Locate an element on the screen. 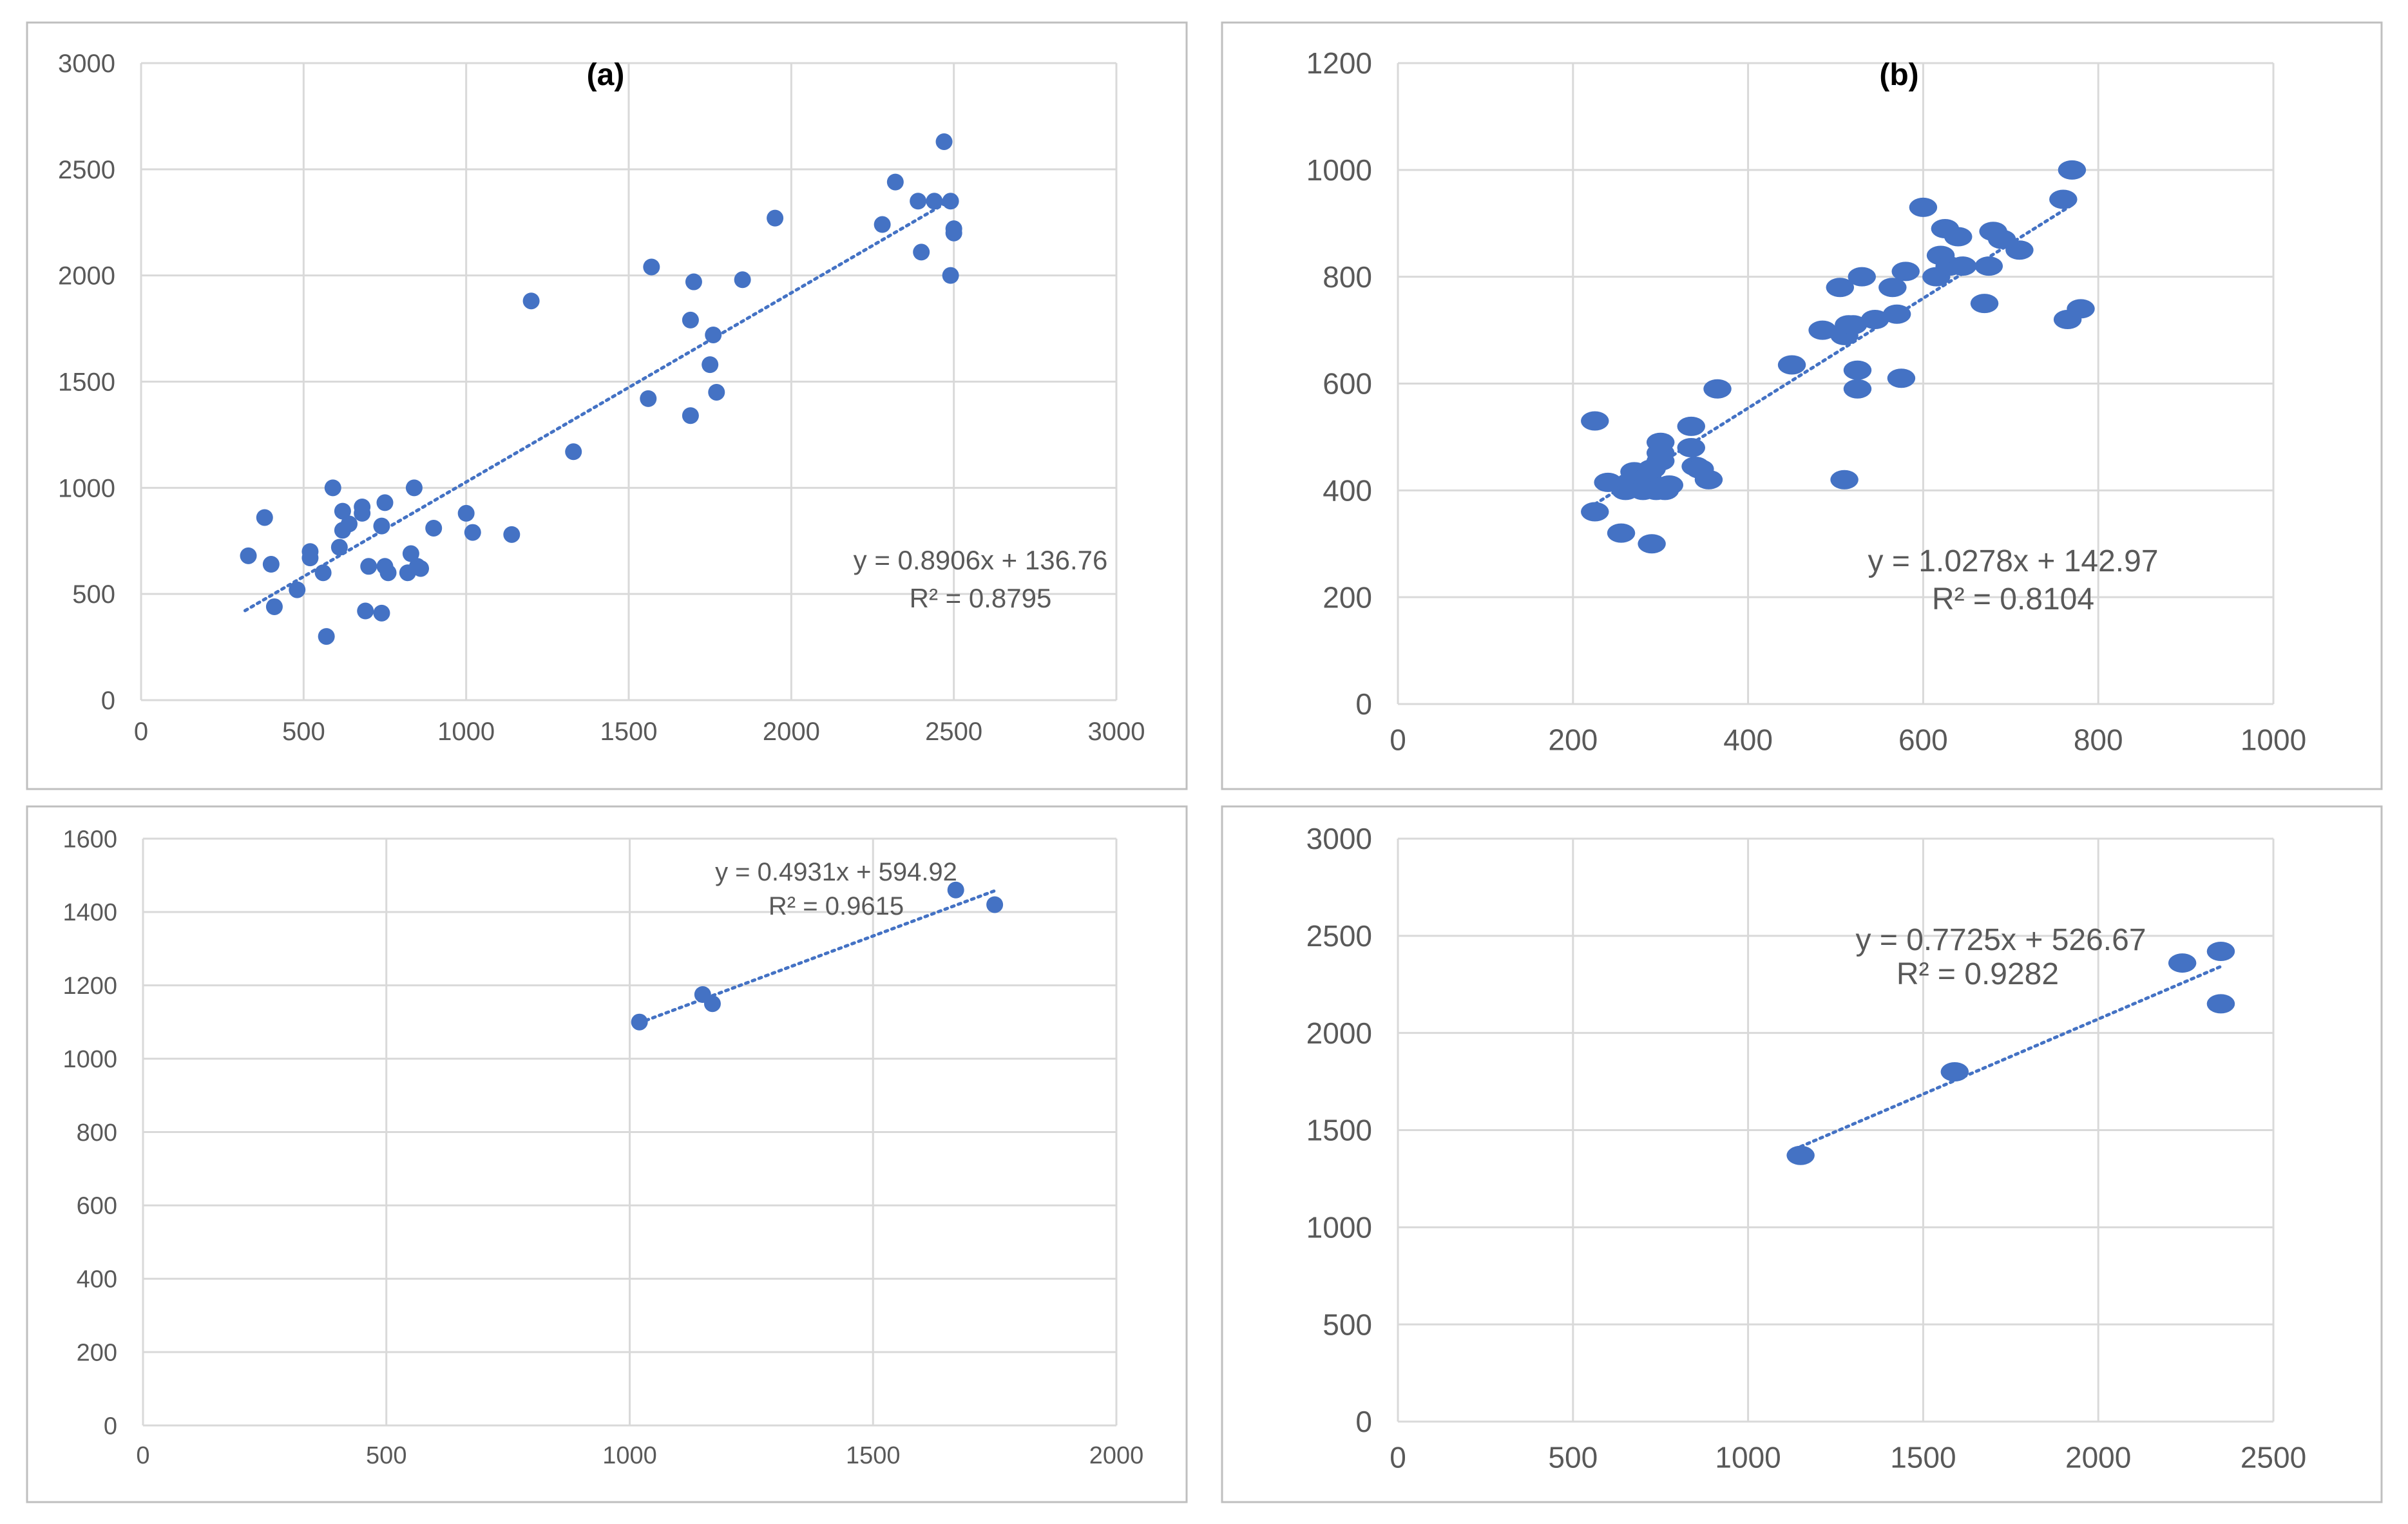 This screenshot has width=2408, height=1524. y-tick-label: 800 is located at coordinates (97, 1133).